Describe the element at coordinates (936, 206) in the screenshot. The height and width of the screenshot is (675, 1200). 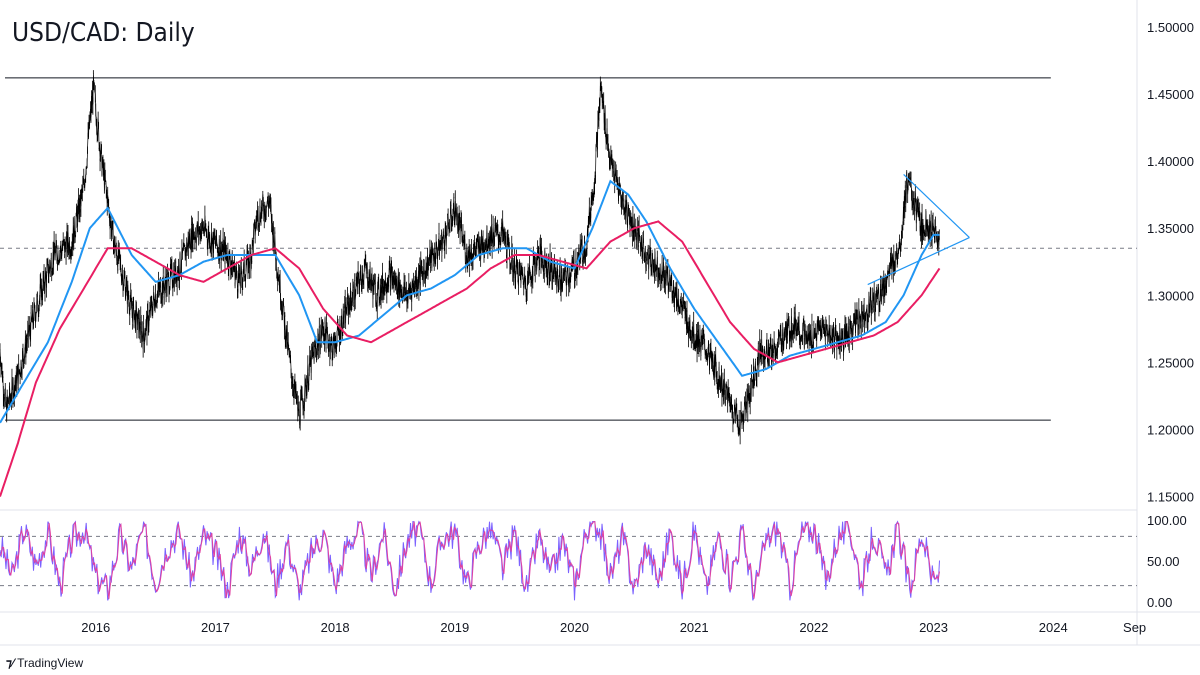
I see `triangle-upper-line` at that location.